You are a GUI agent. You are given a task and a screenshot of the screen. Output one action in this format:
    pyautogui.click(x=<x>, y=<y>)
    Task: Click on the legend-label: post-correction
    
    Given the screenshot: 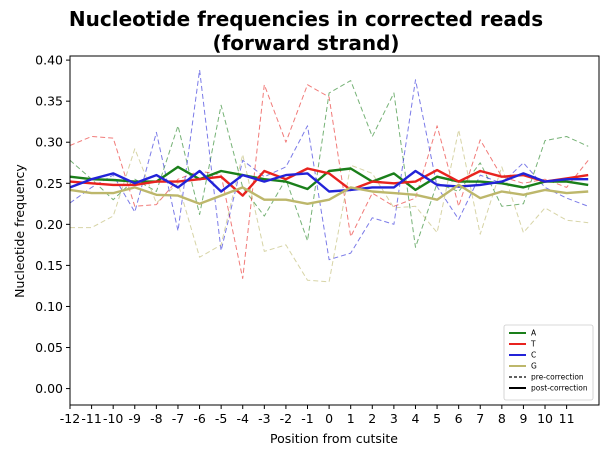 What is the action you would take?
    pyautogui.click(x=559, y=388)
    